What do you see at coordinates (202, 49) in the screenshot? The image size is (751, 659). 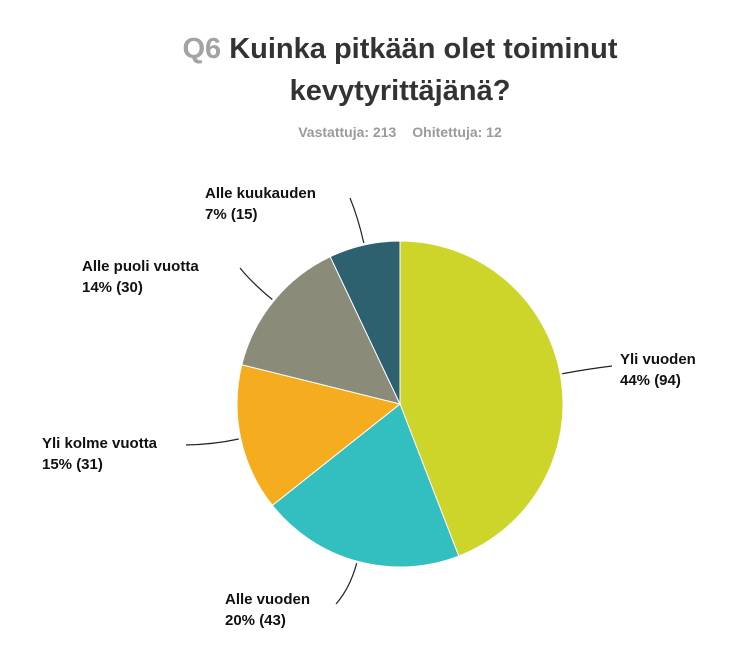 I see `question-number: Q6` at bounding box center [202, 49].